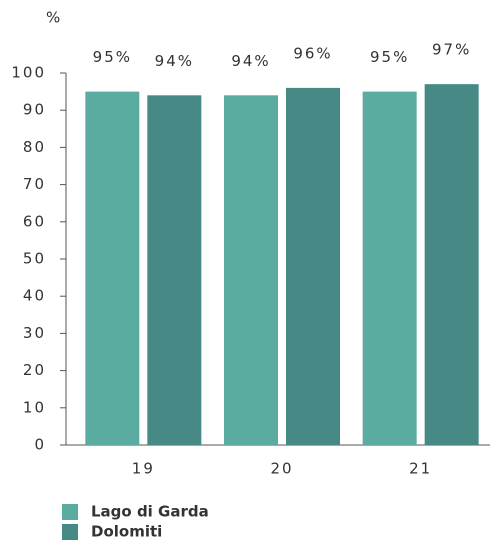 The height and width of the screenshot is (545, 499). What do you see at coordinates (34, 407) in the screenshot?
I see `y-tick-label: 10` at bounding box center [34, 407].